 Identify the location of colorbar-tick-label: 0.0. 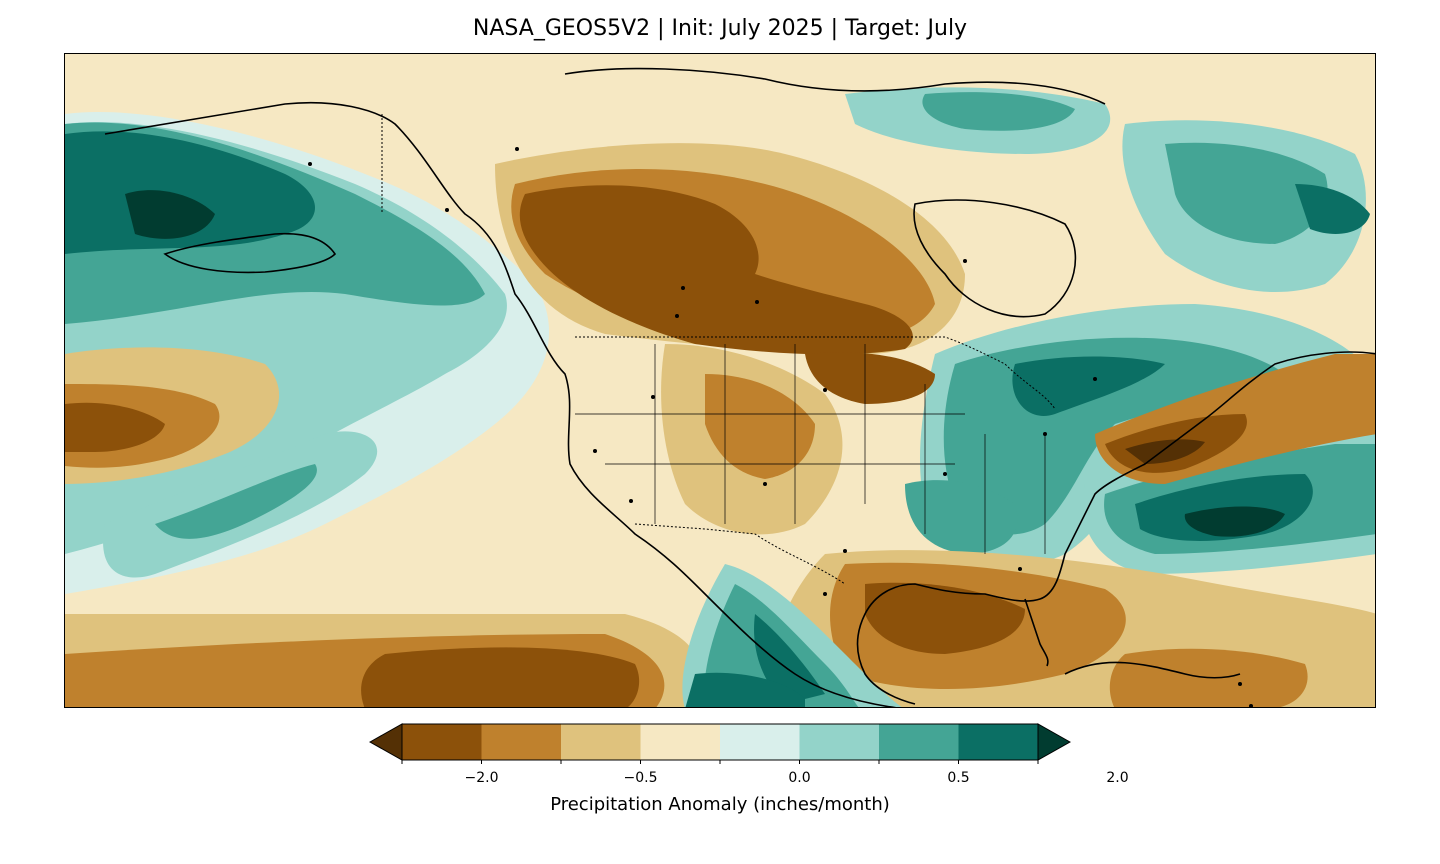
(799, 778).